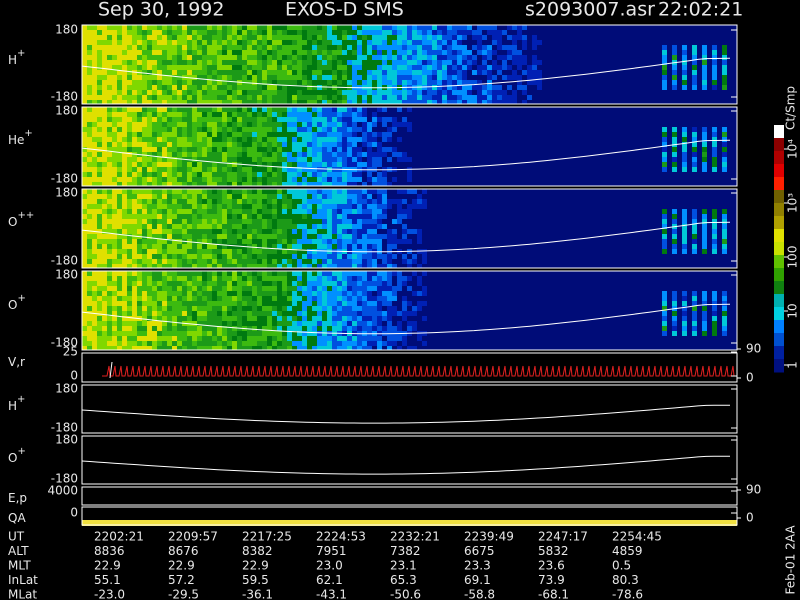 The width and height of the screenshot is (800, 600). Describe the element at coordinates (181, 580) in the screenshot. I see `ephemeris-value: 57.2` at that location.